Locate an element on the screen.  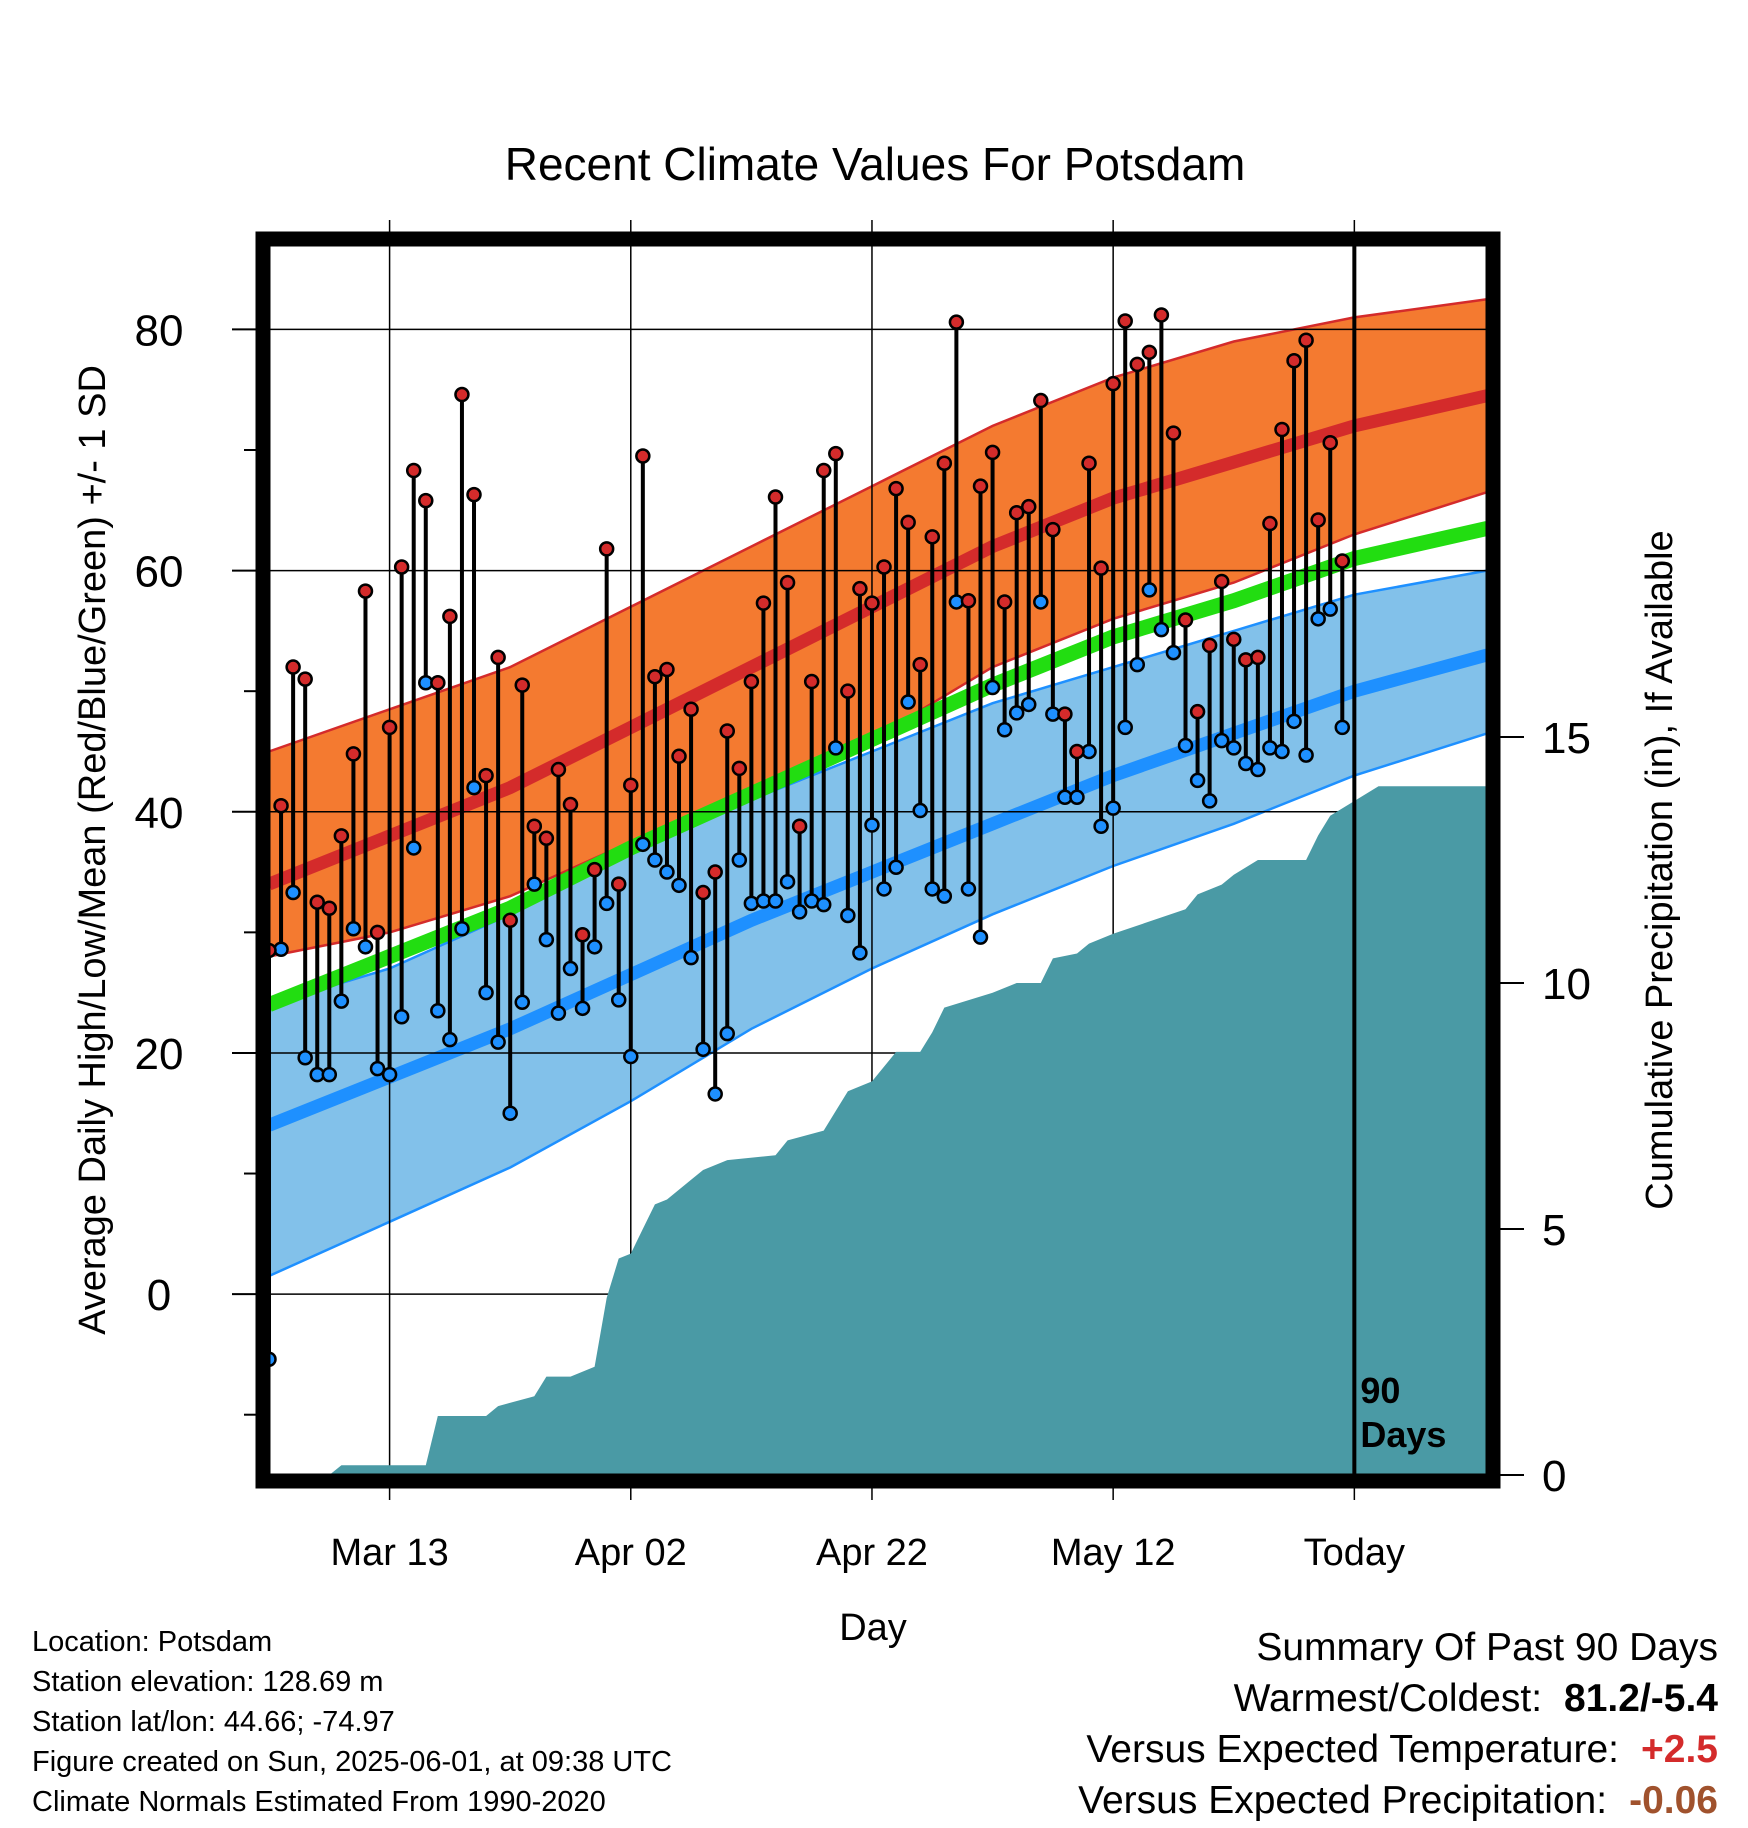
elevation-text: Station elevation: 128.69 m is located at coordinates (208, 1682).